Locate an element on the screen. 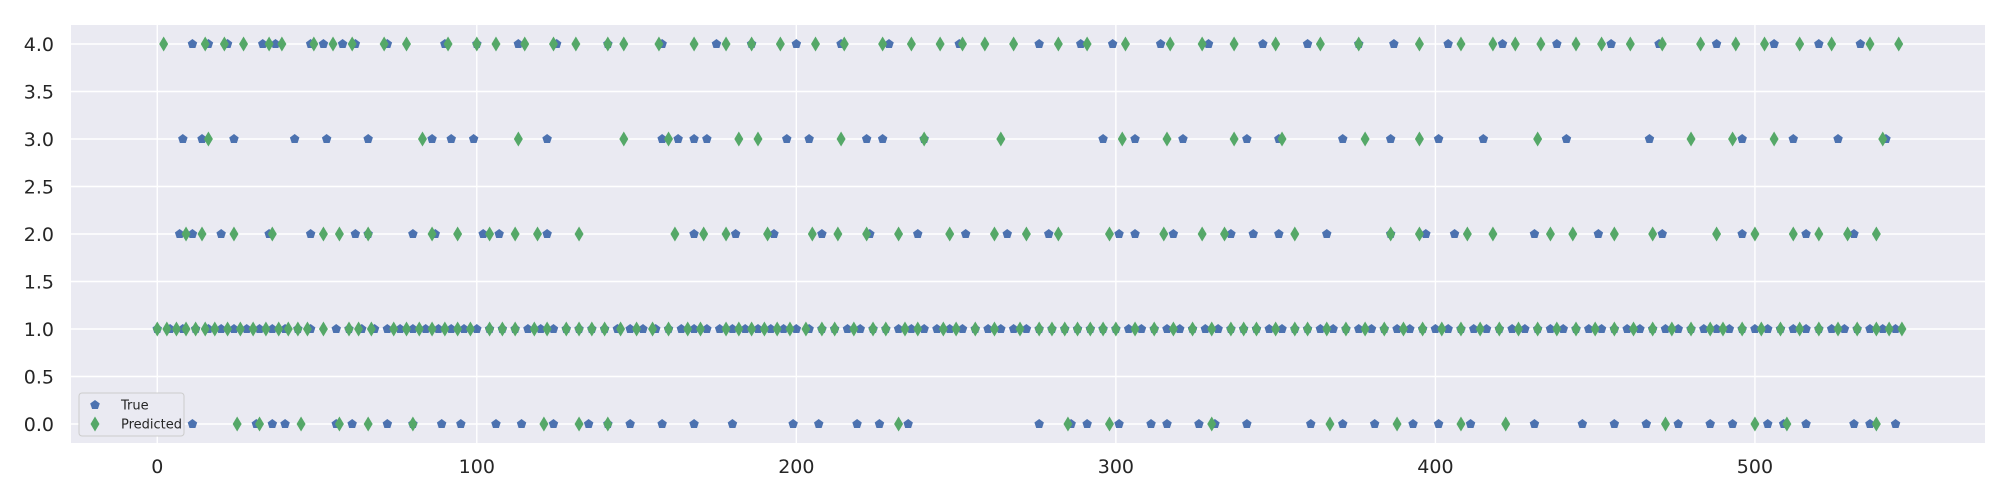 This screenshot has width=2000, height=504. x-tick-label: 200 is located at coordinates (796, 467).